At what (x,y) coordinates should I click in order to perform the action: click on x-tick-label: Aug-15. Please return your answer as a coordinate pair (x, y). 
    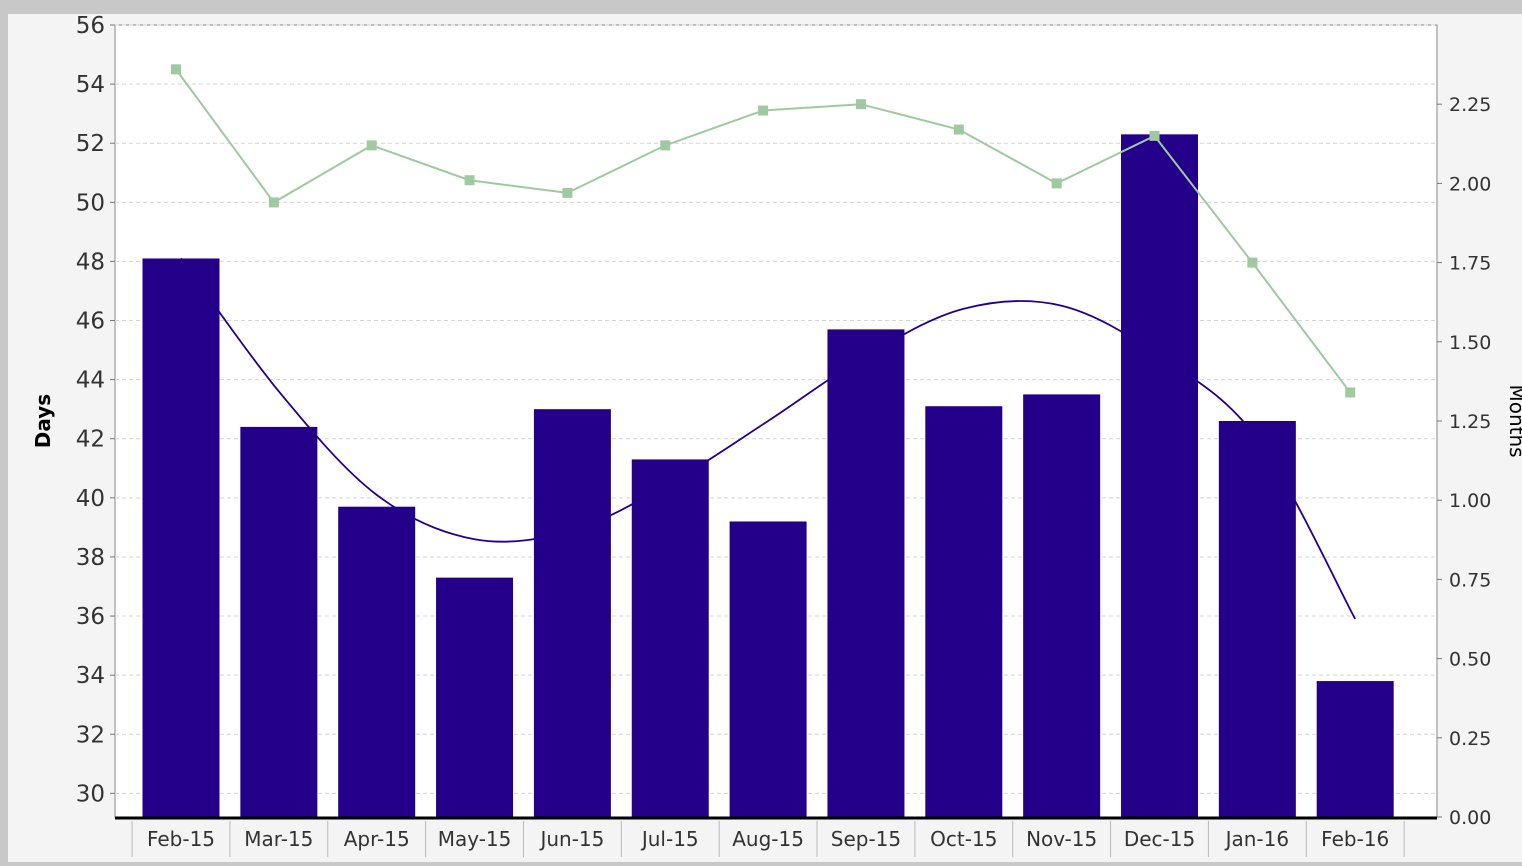
    Looking at the image, I should click on (768, 839).